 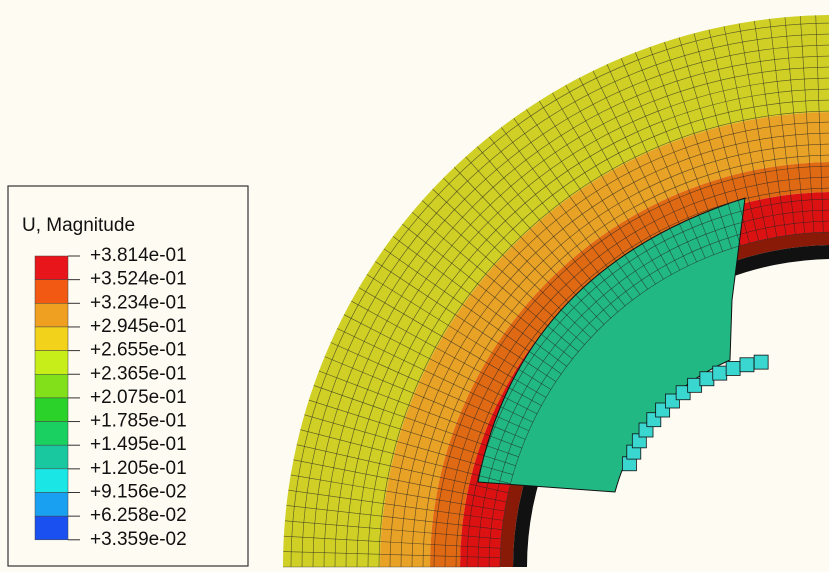 What do you see at coordinates (78, 225) in the screenshot?
I see `legend-title: U, Magnitude` at bounding box center [78, 225].